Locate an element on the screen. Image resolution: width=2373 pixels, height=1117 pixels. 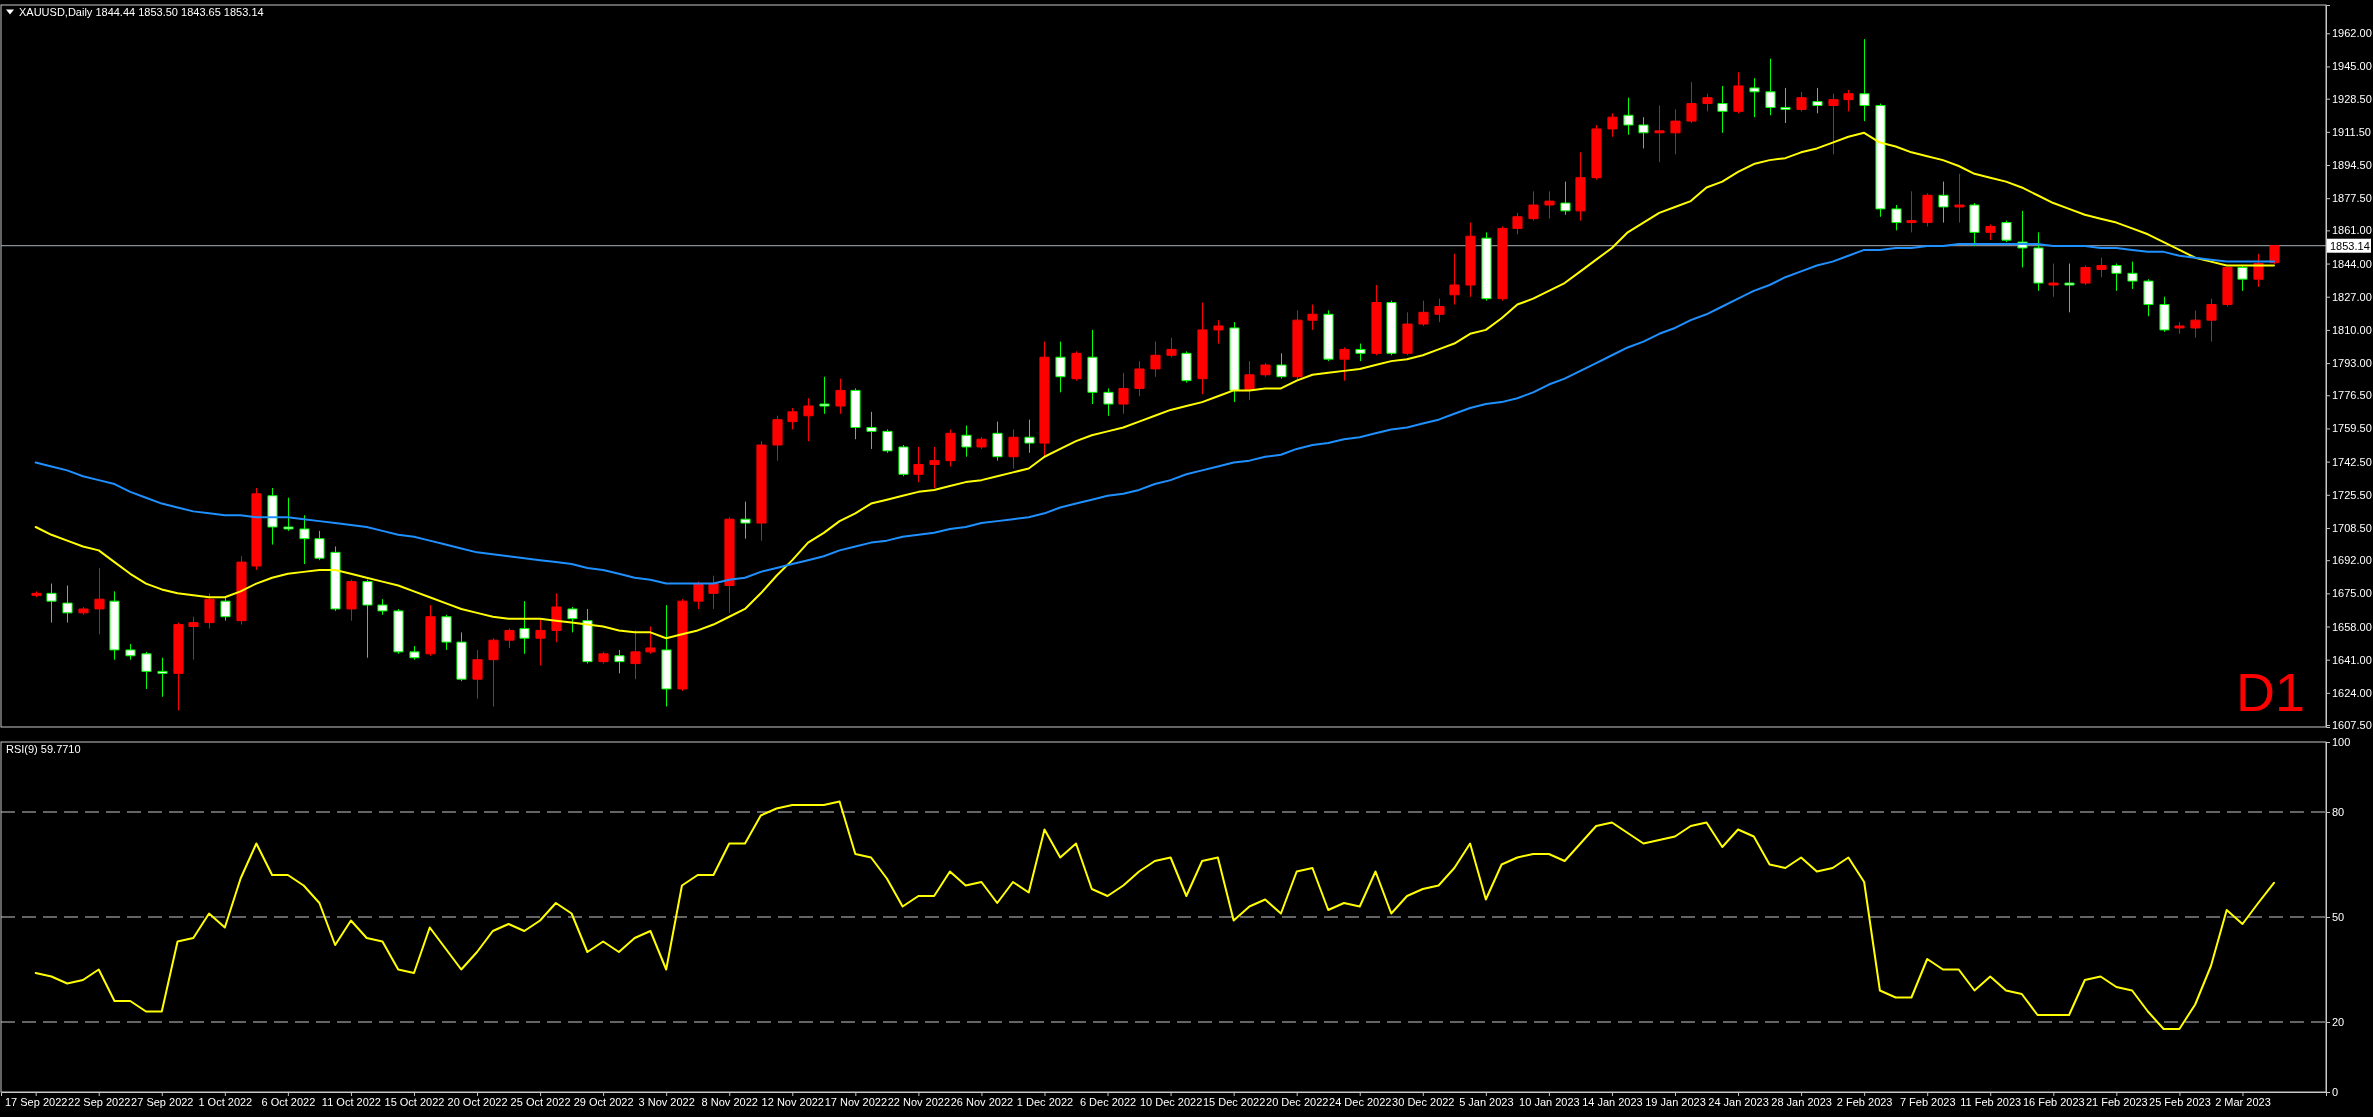
annotation: D1 is located at coordinates (2270, 692).